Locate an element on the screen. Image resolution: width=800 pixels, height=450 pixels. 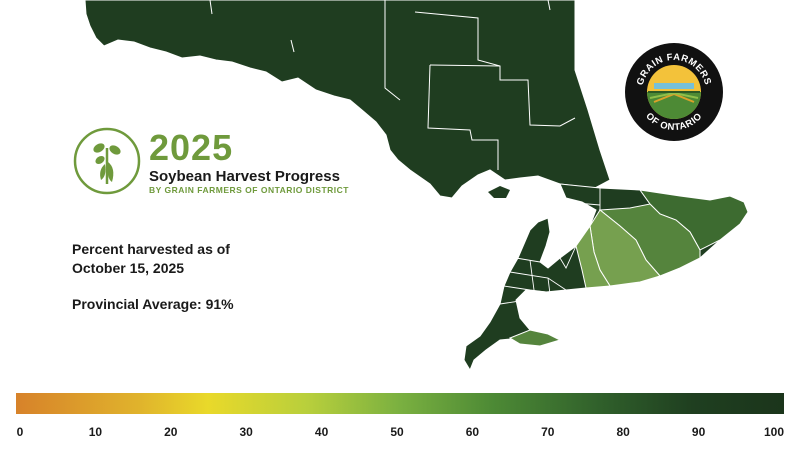
legend-tick: 60 is located at coordinates (472, 432).